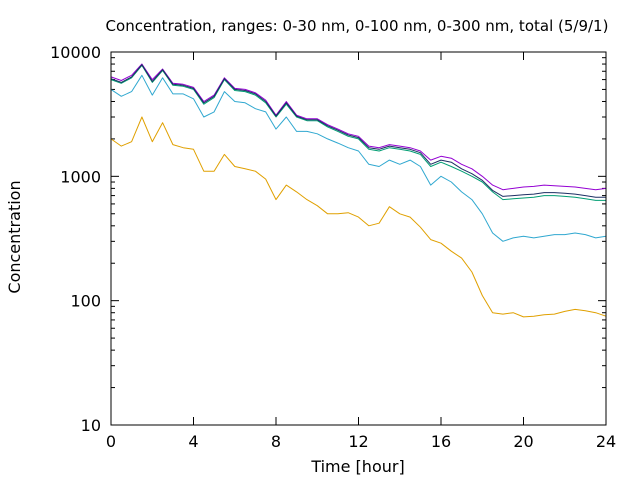  I want to click on x-tick-label: 8, so click(276, 441).